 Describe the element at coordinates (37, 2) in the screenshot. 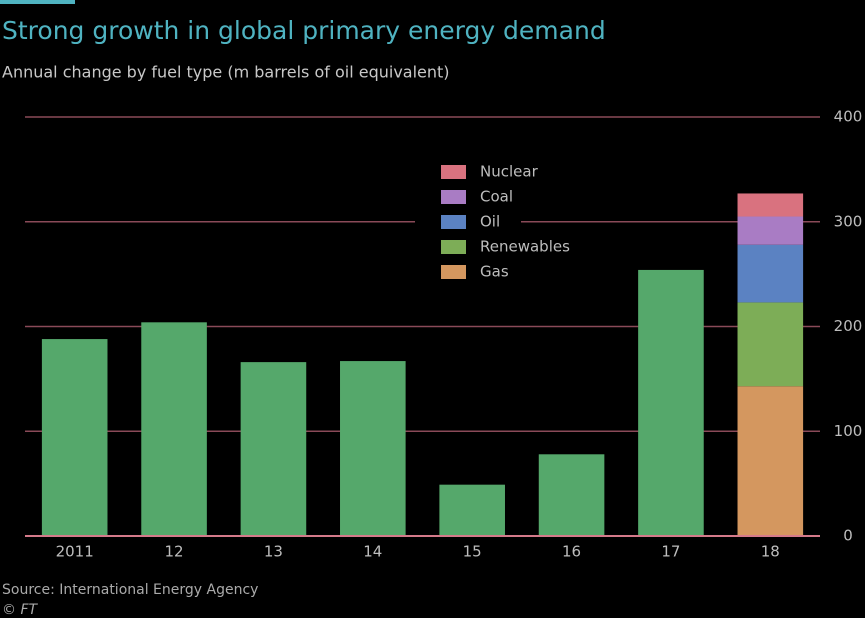

I see `accent-bar` at that location.